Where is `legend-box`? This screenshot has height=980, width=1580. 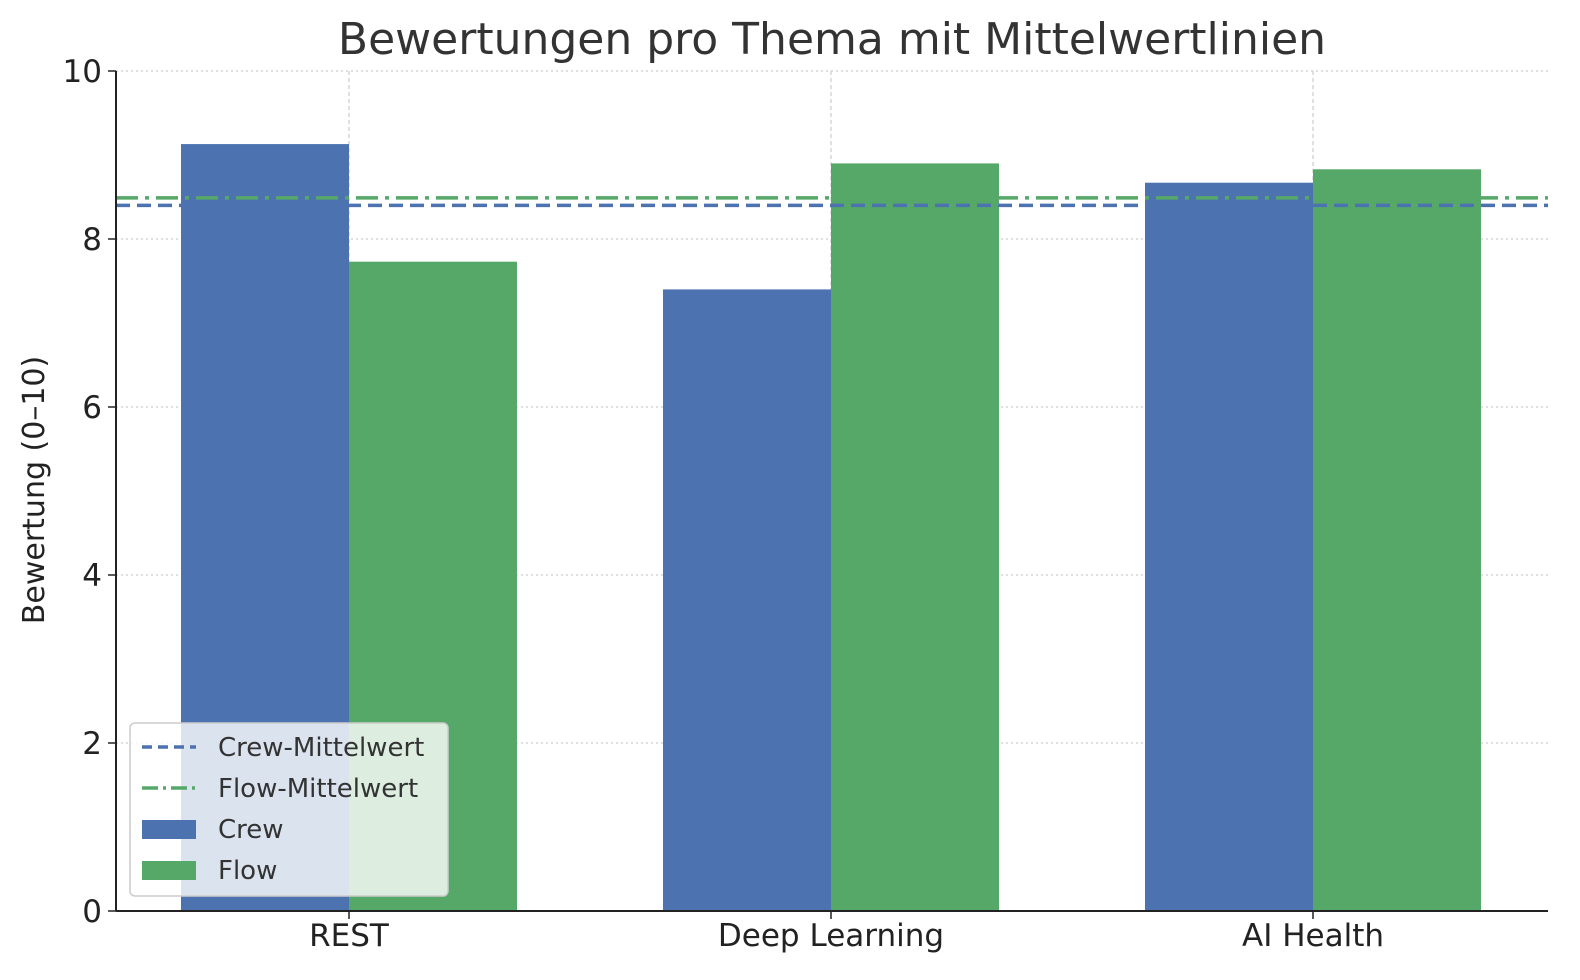 legend-box is located at coordinates (289, 809).